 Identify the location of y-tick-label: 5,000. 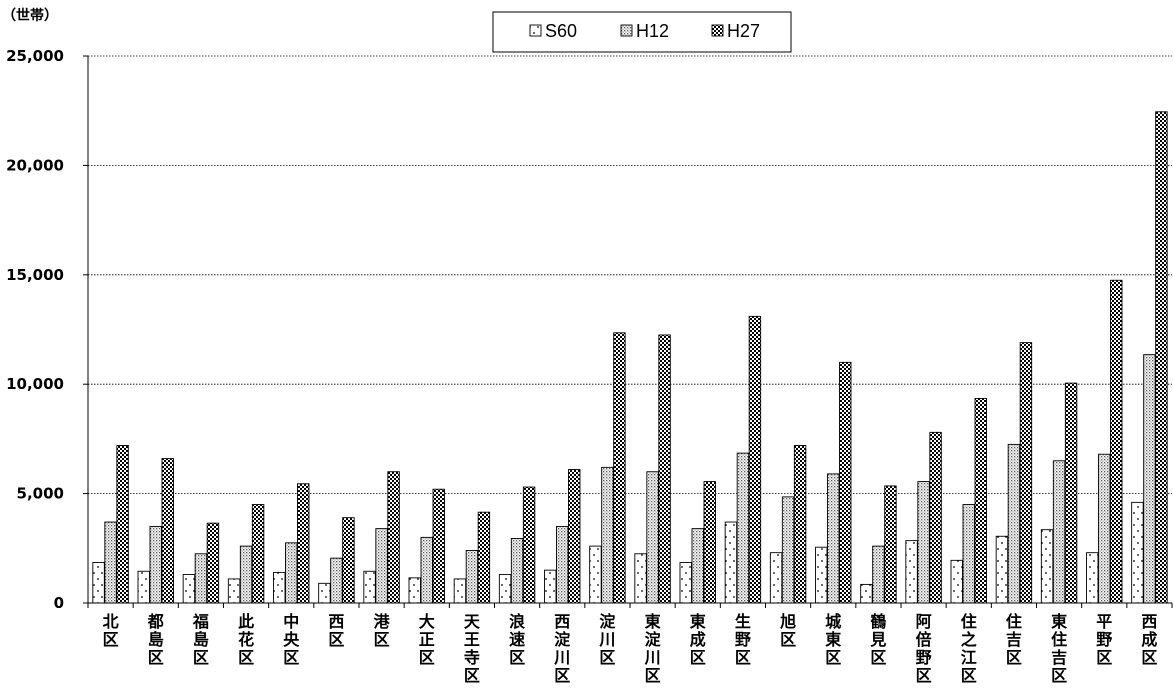
(40, 494).